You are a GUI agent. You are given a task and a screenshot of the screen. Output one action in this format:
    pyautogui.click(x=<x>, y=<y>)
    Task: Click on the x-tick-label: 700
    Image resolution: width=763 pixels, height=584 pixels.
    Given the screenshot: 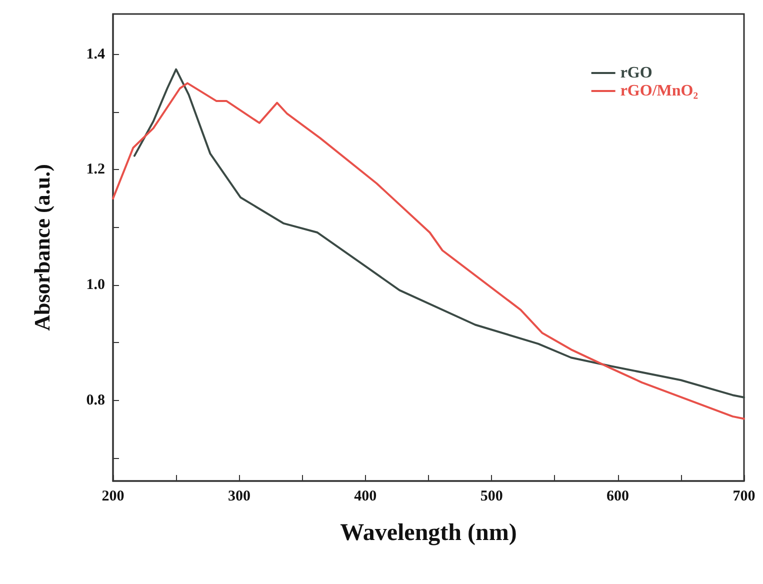 What is the action you would take?
    pyautogui.click(x=744, y=496)
    